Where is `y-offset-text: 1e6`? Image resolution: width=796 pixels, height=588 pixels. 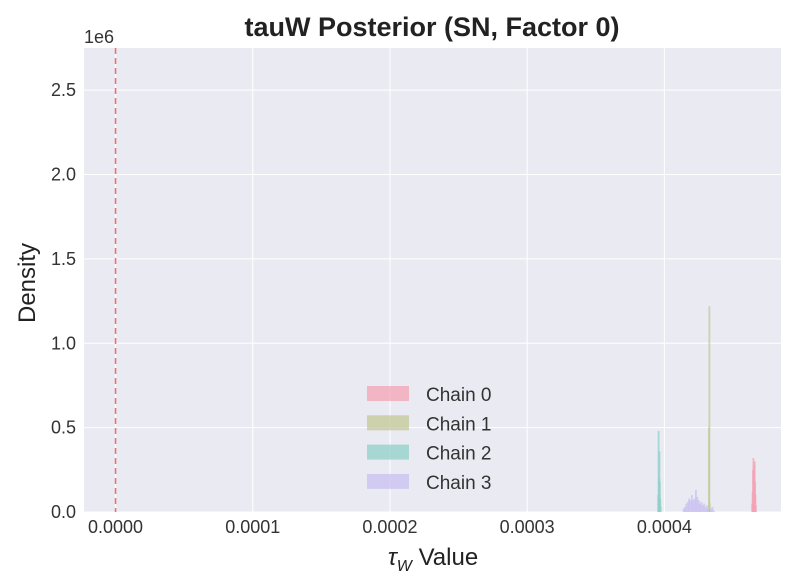 y-offset-text: 1e6 is located at coordinates (99, 37).